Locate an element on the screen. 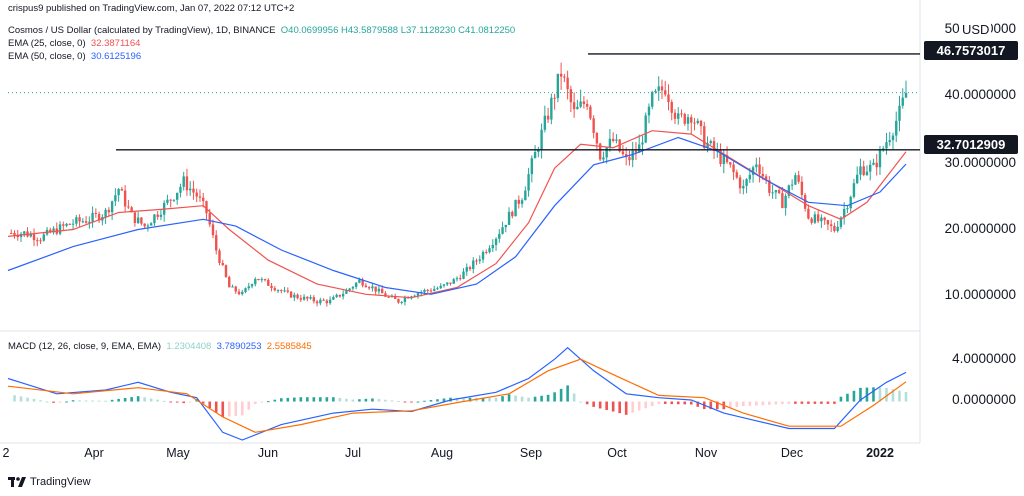  currency-label: USD is located at coordinates (976, 29).